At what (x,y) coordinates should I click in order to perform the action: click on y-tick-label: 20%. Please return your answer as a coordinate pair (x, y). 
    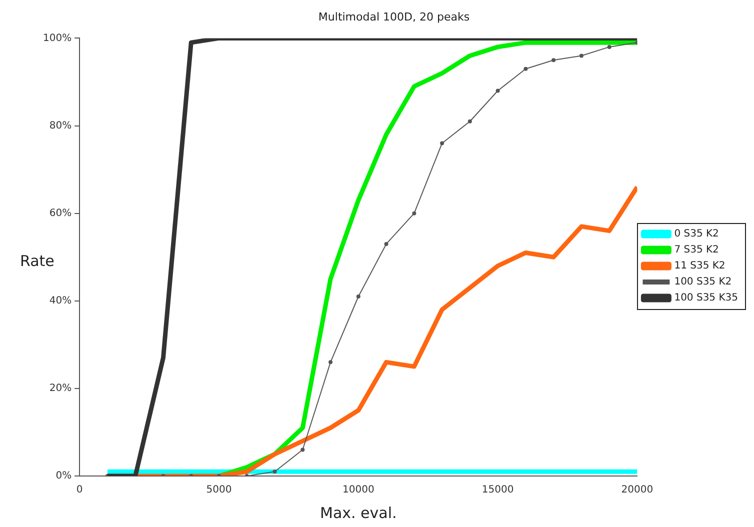
    Looking at the image, I should click on (60, 388).